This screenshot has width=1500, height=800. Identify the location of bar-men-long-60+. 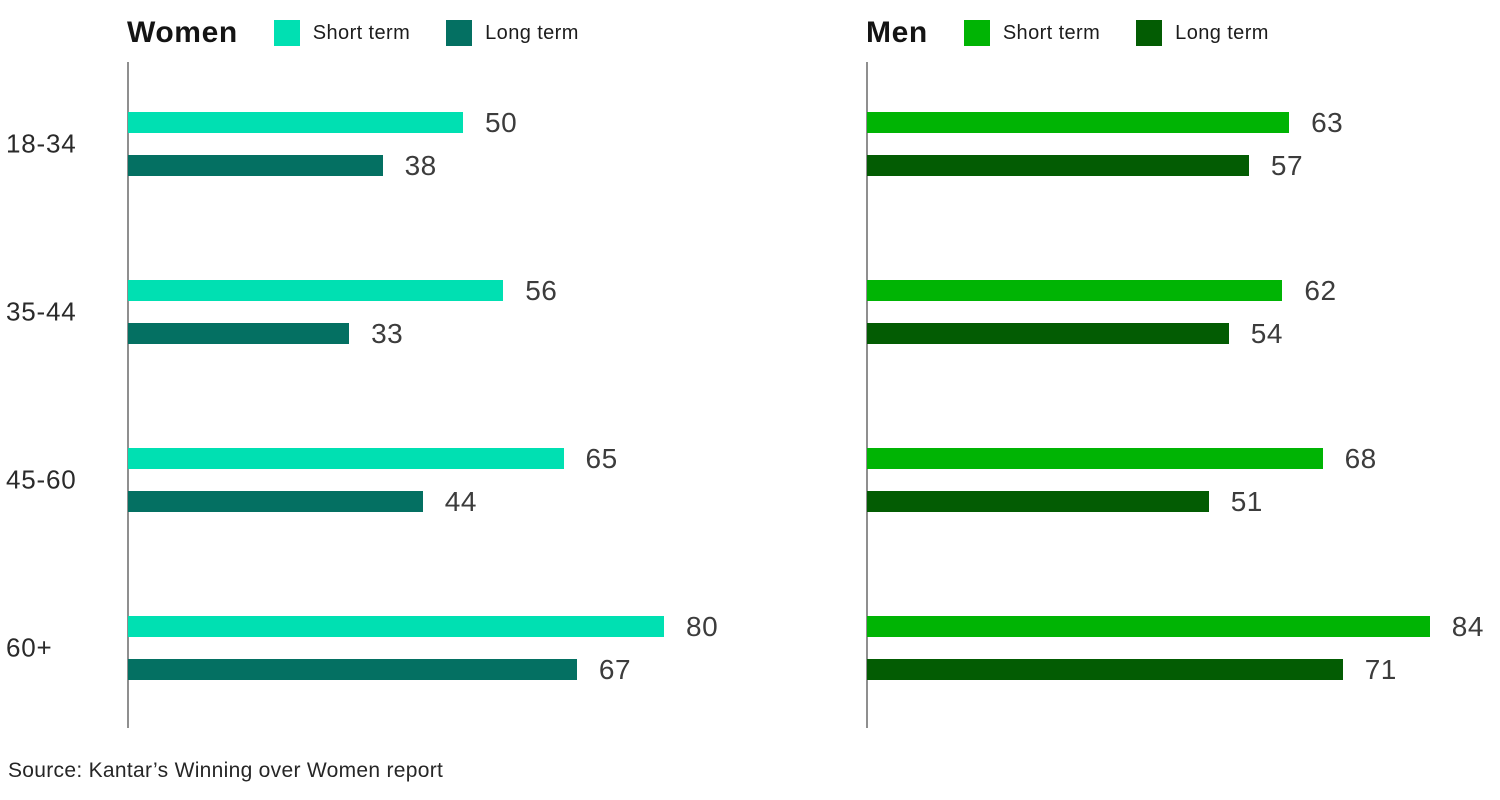
(1105, 669).